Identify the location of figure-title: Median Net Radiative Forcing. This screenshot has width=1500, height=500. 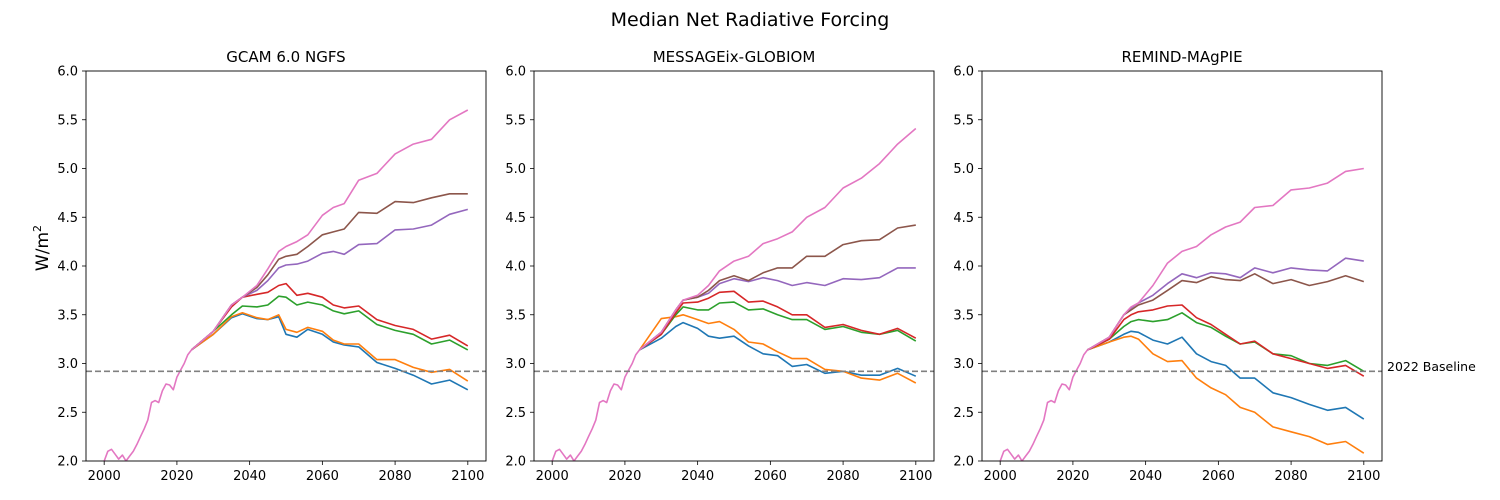
(750, 20).